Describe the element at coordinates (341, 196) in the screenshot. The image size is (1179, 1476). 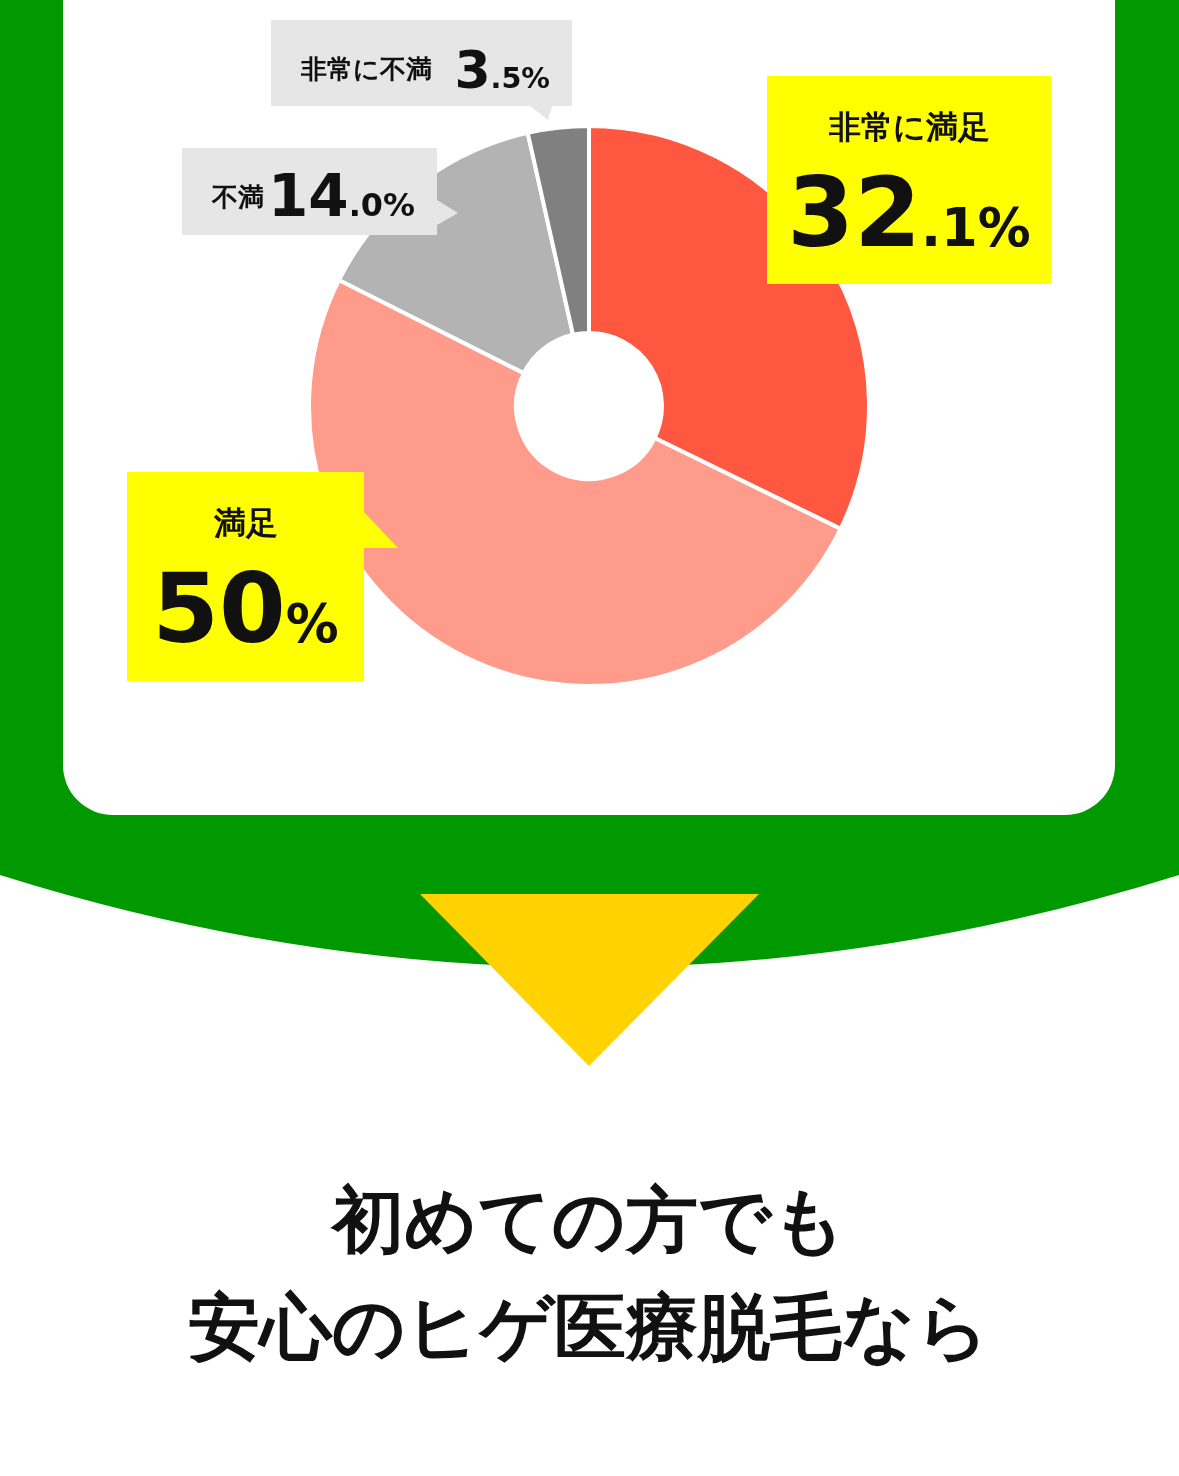
I see `data-label: 14.0%` at that location.